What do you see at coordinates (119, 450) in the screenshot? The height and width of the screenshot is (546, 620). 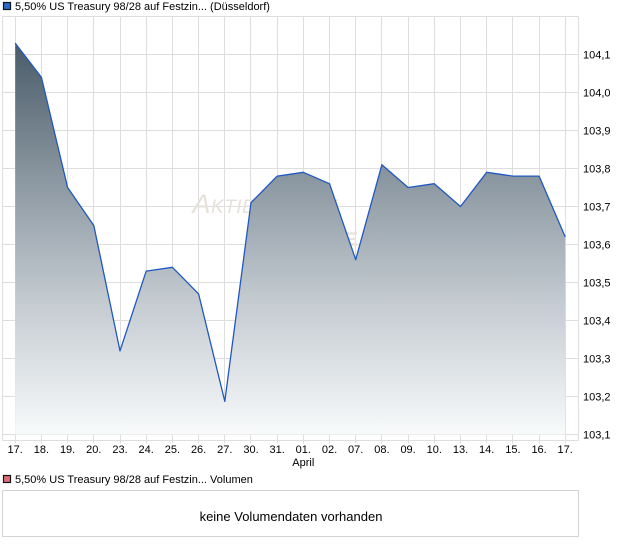 I see `svg-text: 23.` at bounding box center [119, 450].